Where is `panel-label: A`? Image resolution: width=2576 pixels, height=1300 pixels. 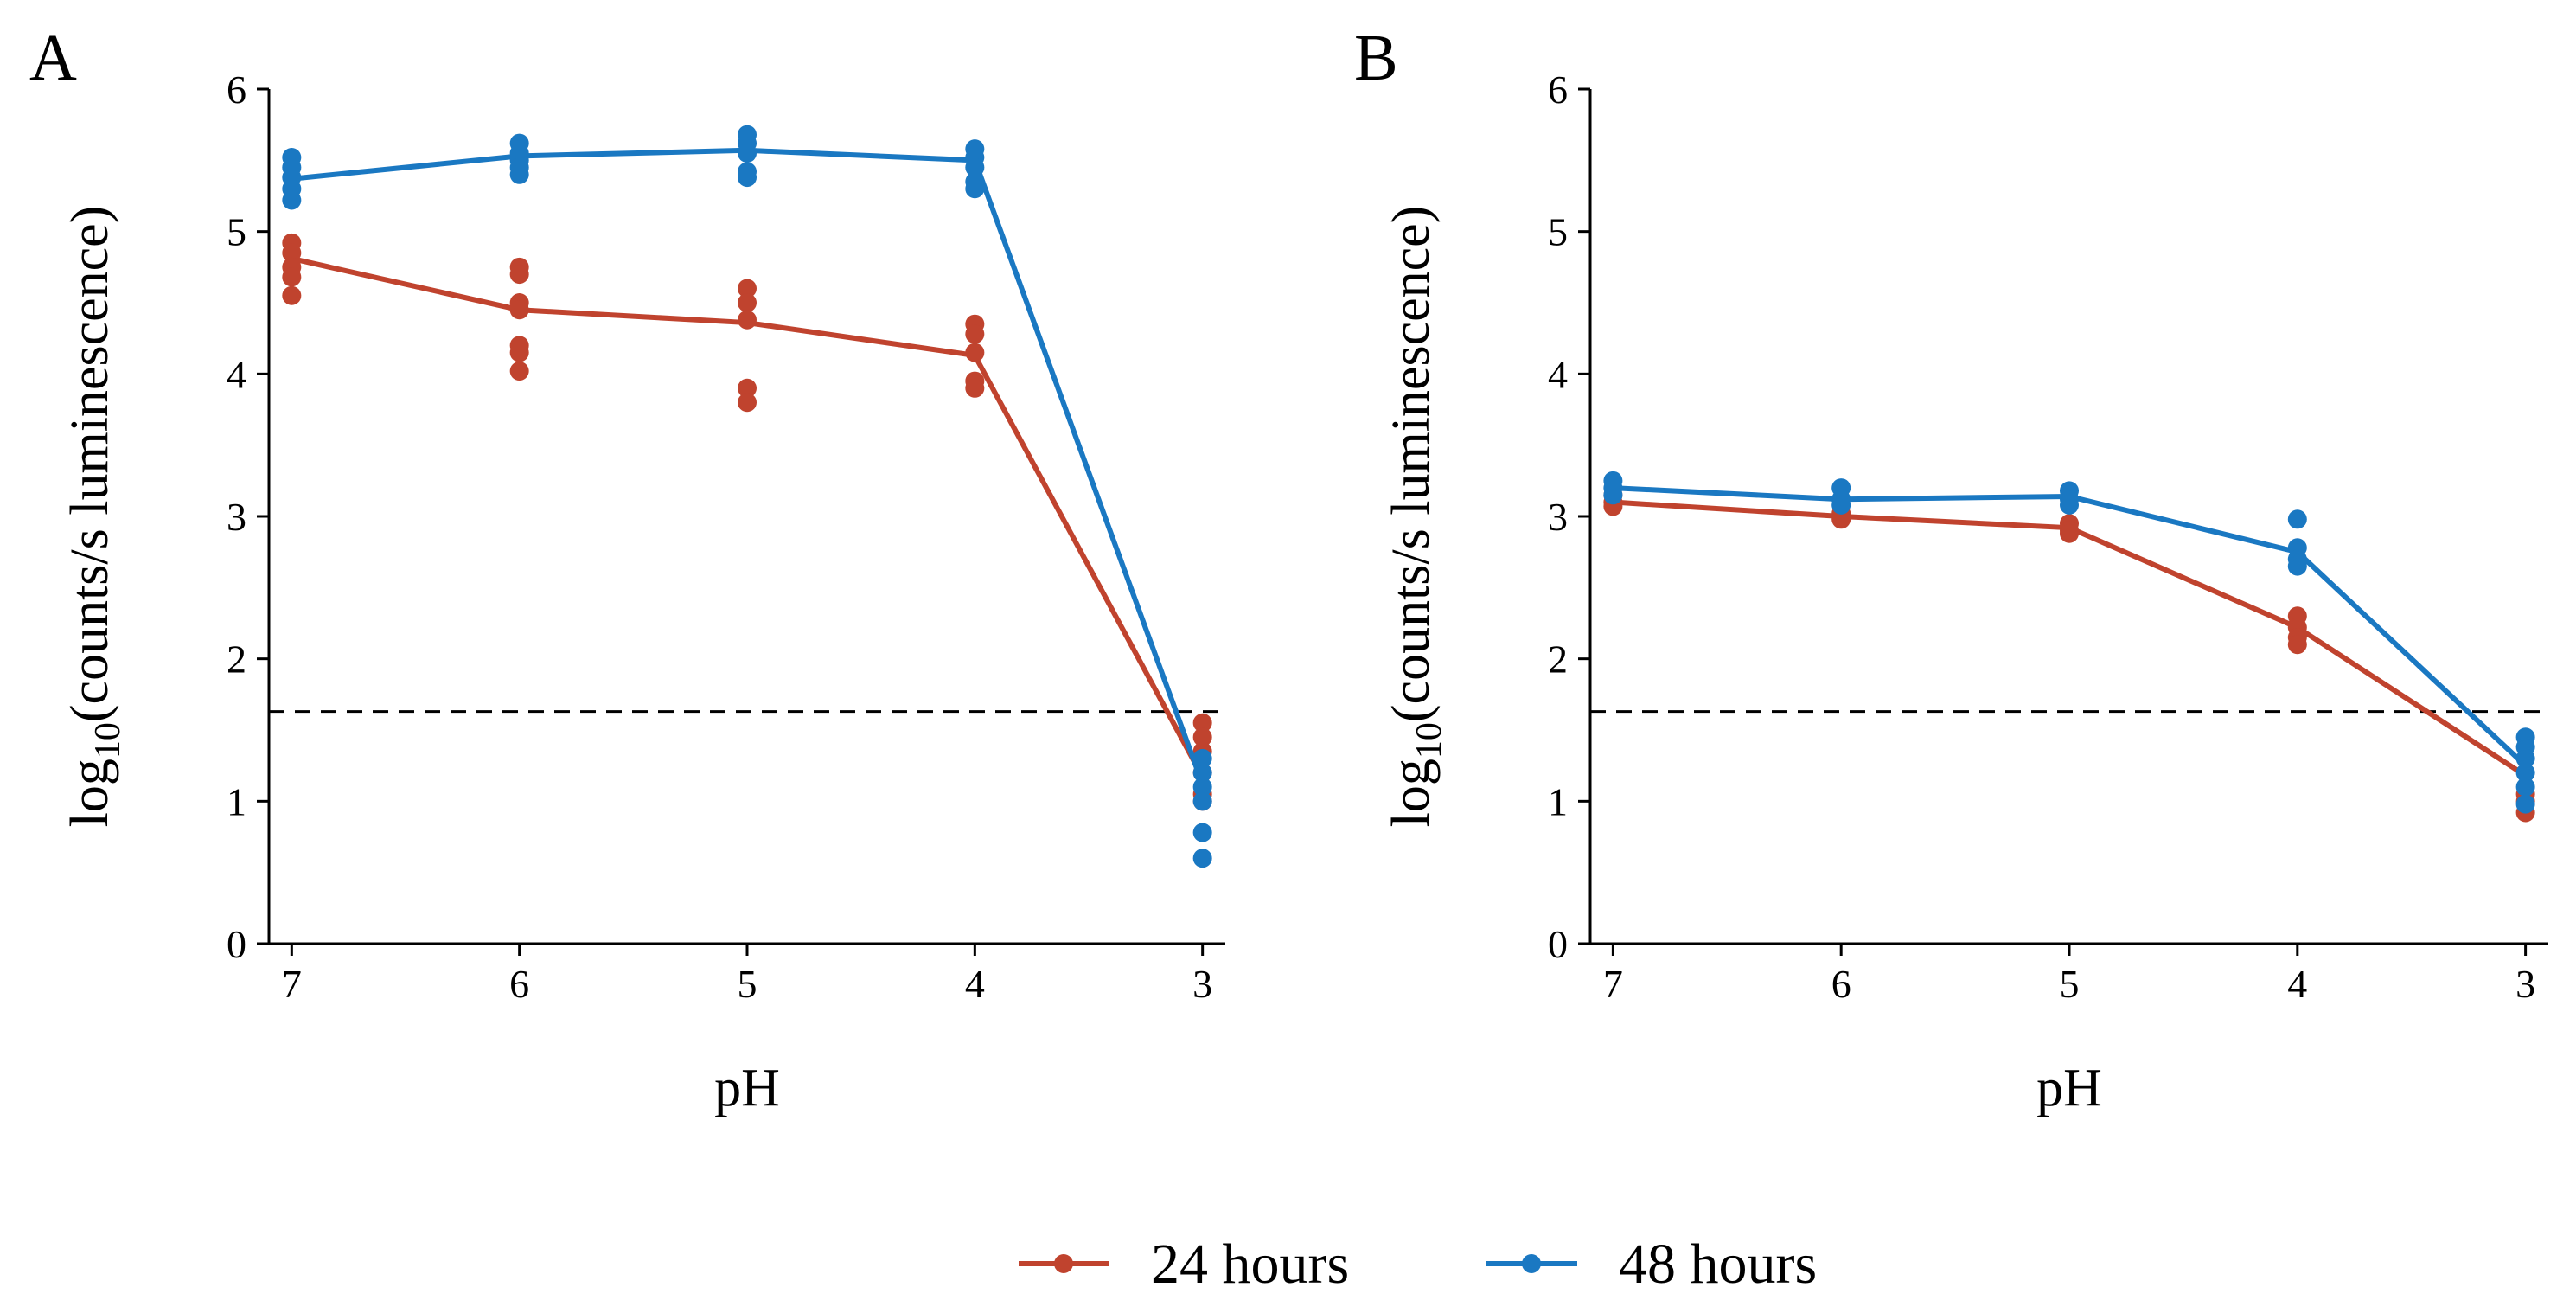
panel-label: A is located at coordinates (53, 58).